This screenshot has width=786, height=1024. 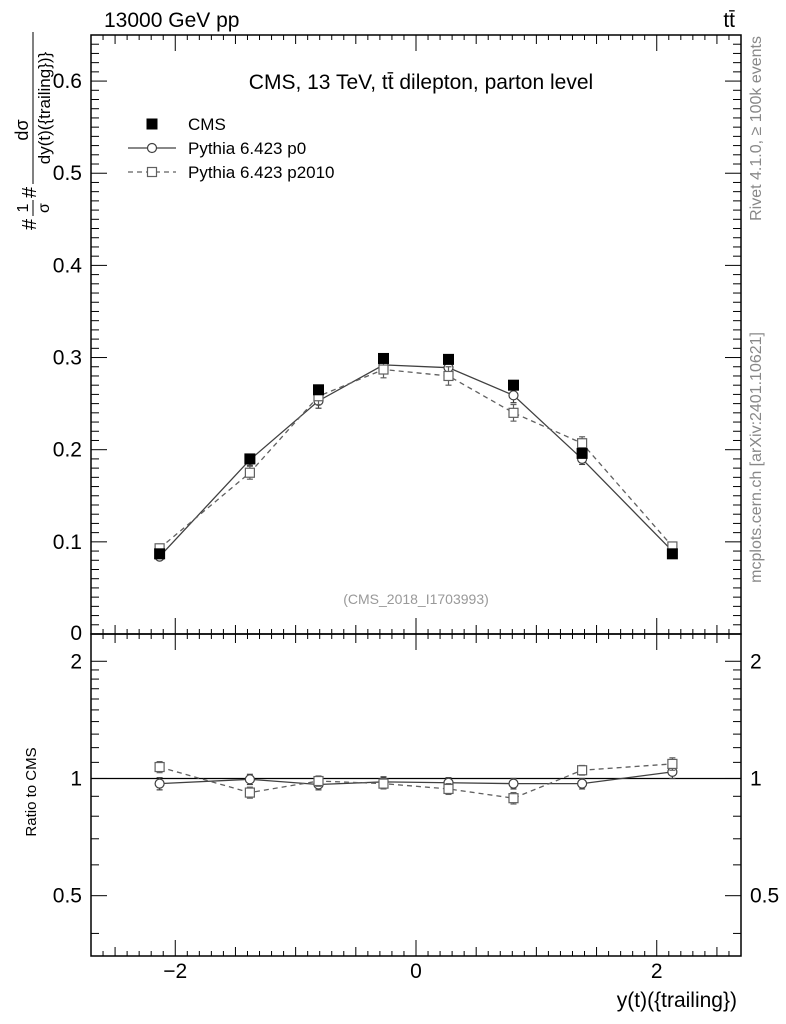 I want to click on ratio-y-tick-label: 1, so click(x=76, y=778).